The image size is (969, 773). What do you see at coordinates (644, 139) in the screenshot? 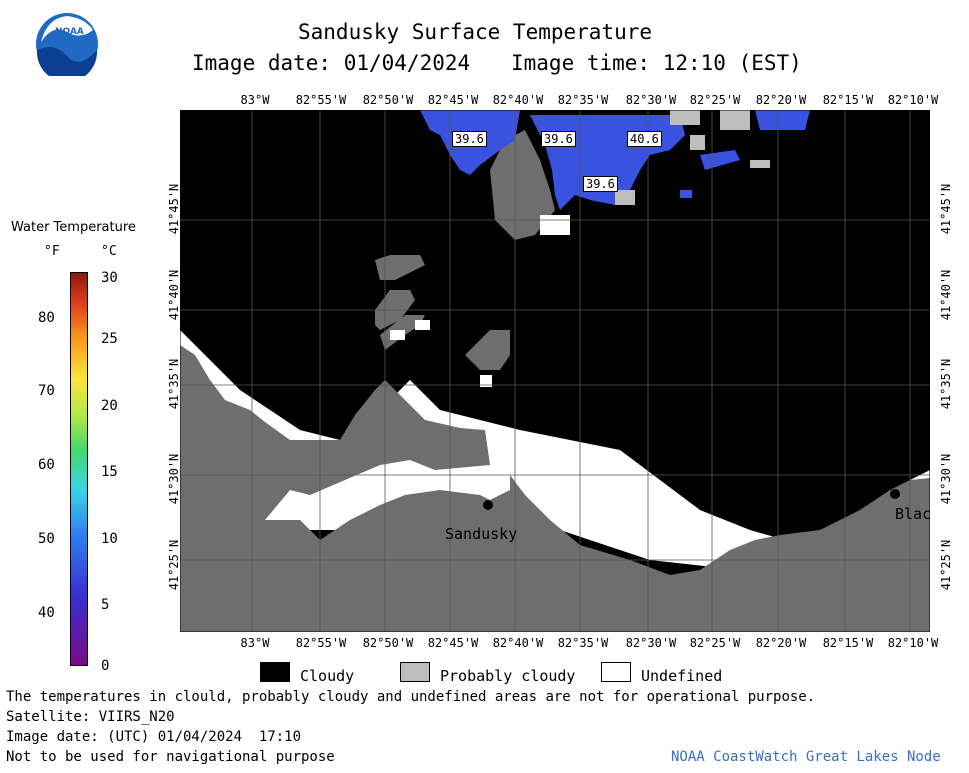
I see `temp-label: 40.6` at bounding box center [644, 139].